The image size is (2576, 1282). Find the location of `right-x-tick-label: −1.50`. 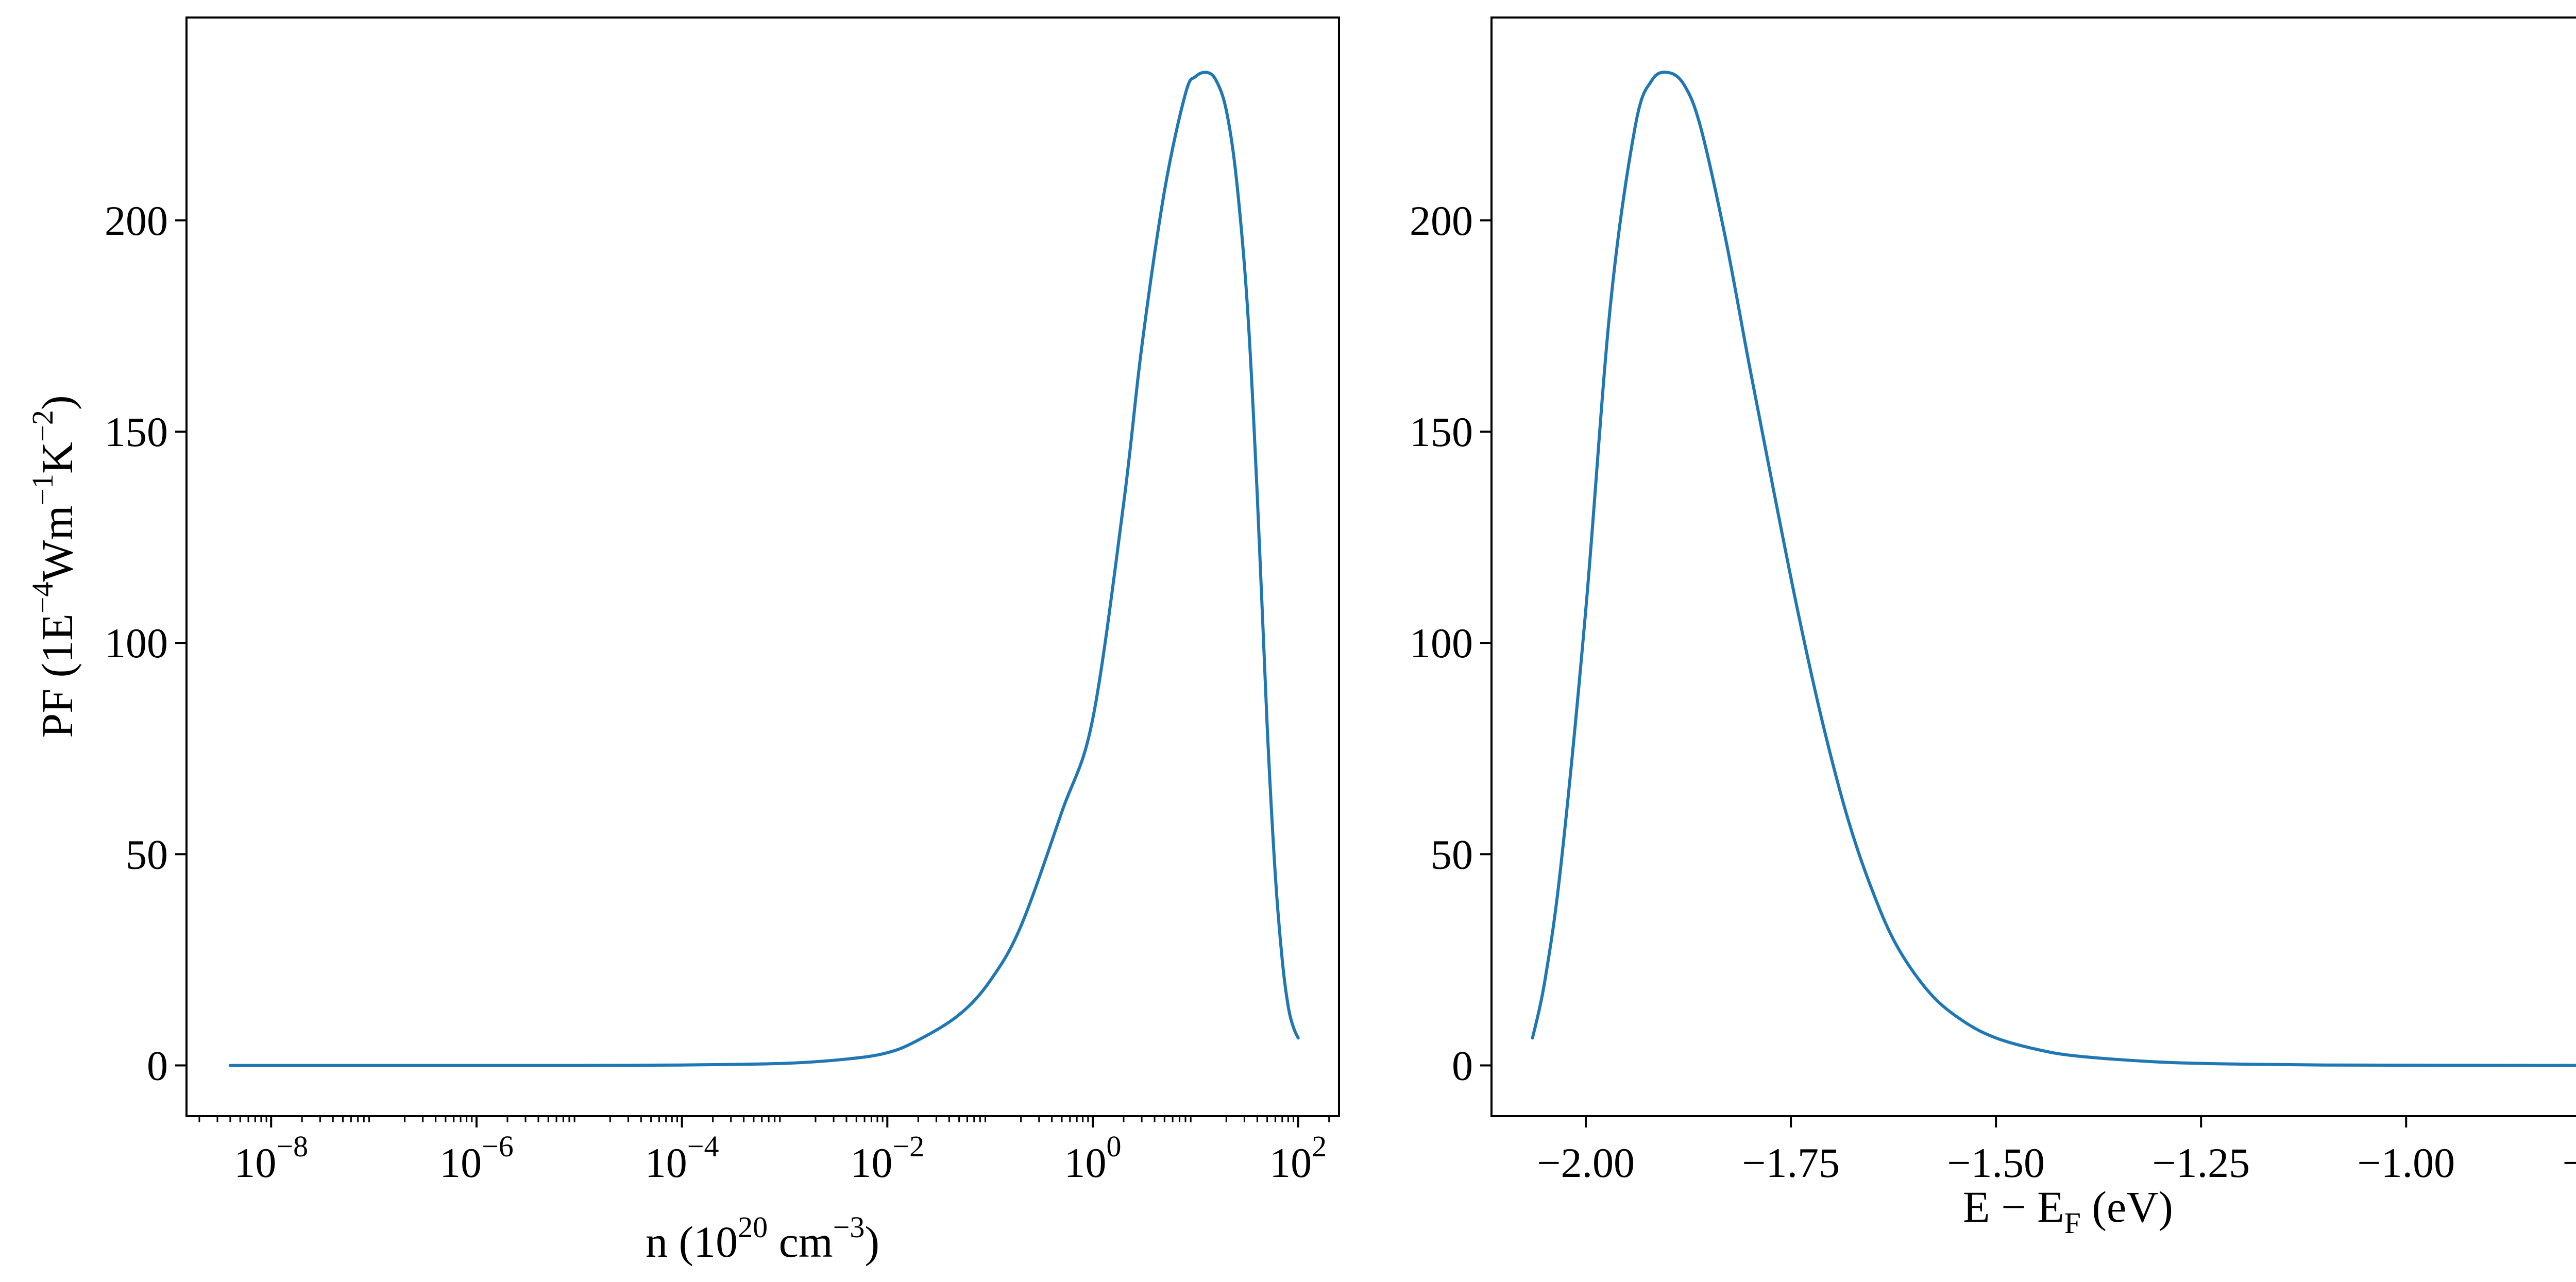

right-x-tick-label: −1.50 is located at coordinates (1996, 1163).